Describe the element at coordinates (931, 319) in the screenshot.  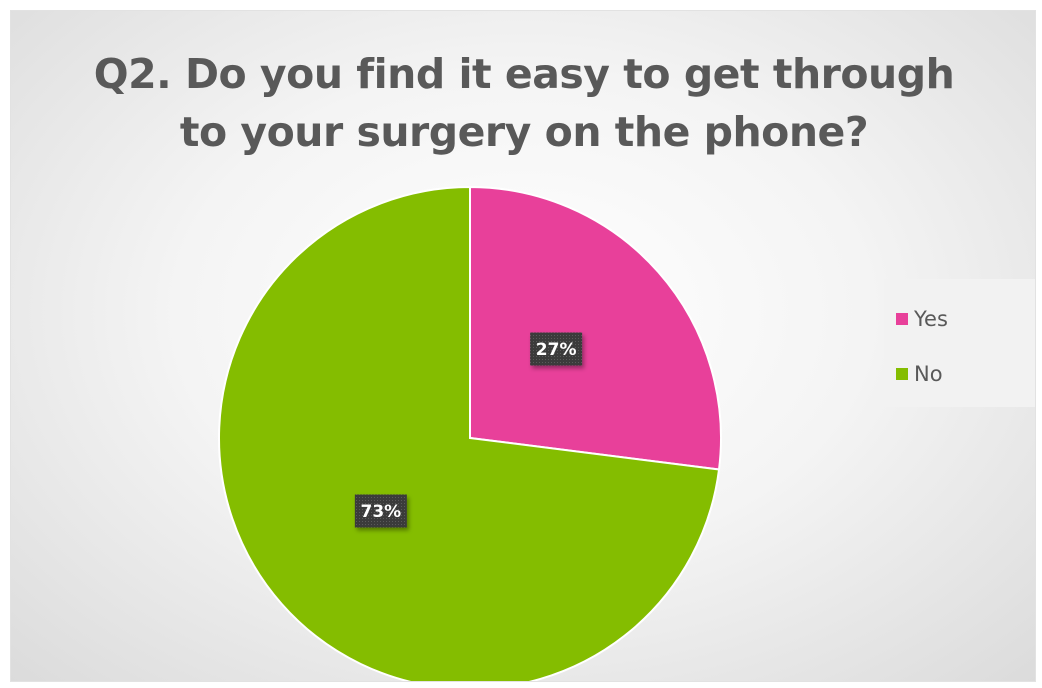
I see `legend-label-yes: Yes` at that location.